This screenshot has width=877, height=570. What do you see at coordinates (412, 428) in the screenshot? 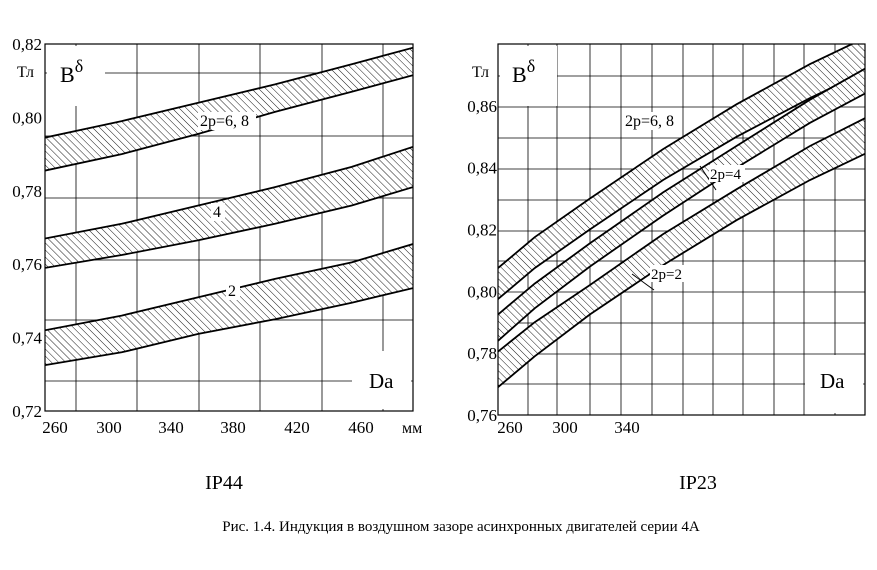
I see `x-unit: мм` at bounding box center [412, 428].